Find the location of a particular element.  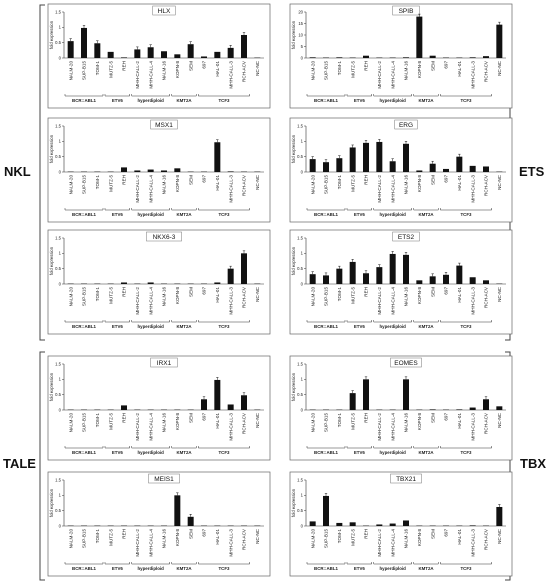

panel-frame is located at coordinates (159, 408).